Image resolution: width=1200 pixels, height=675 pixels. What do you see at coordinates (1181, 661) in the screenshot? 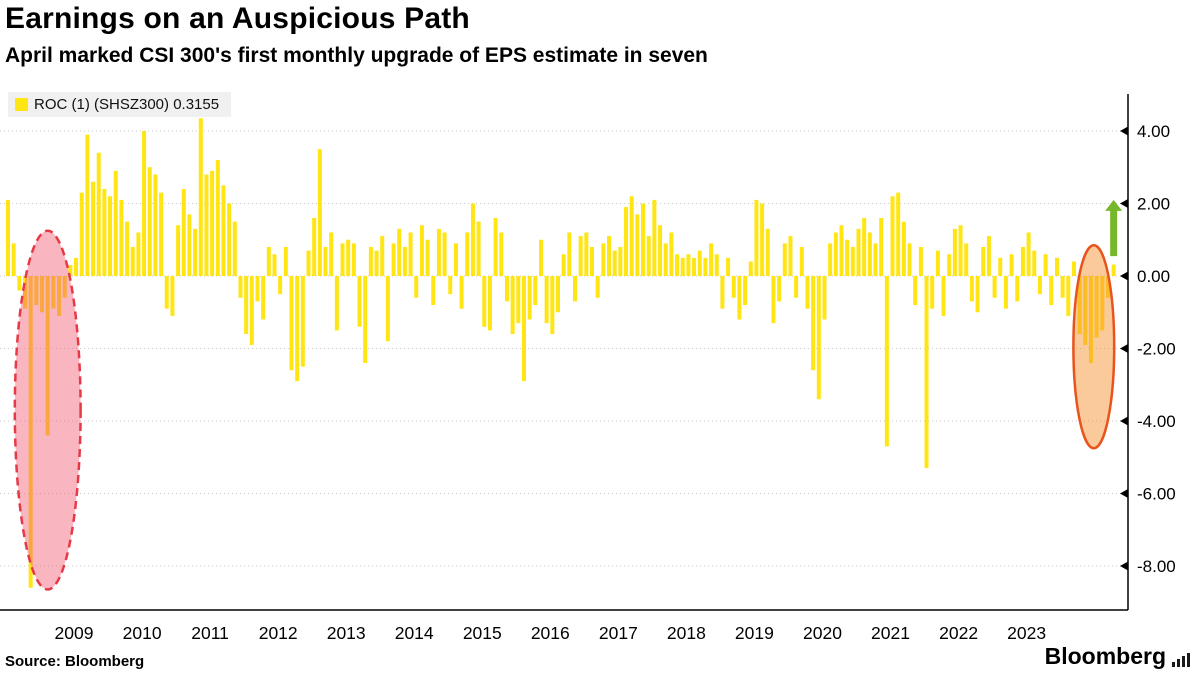
I see `bloomberg-terminal-icon` at bounding box center [1181, 661].